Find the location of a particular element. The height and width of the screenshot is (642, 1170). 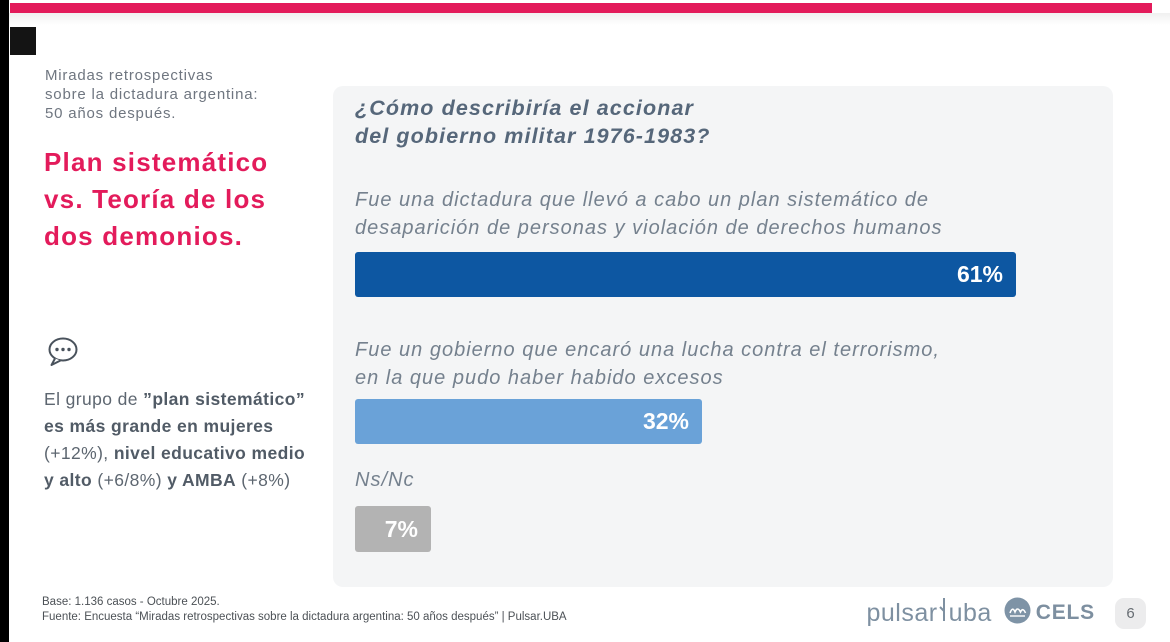

kicker-line: 50 años después. is located at coordinates (111, 113).